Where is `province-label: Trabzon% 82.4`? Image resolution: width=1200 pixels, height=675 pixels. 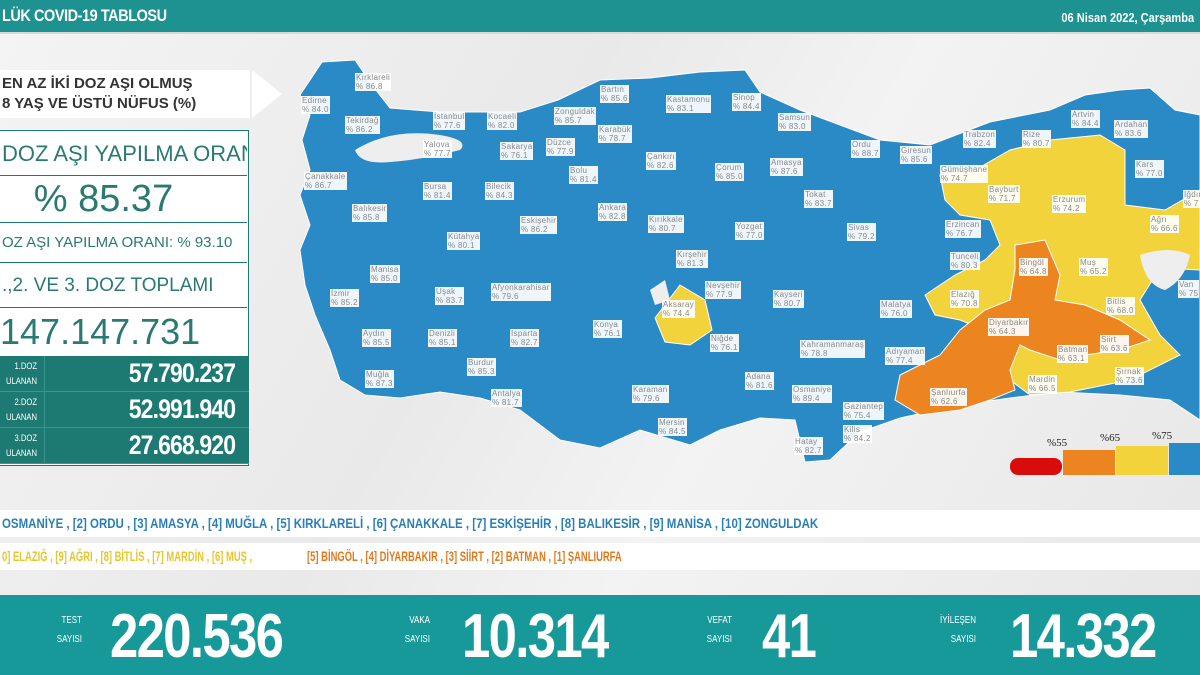 province-label: Trabzon% 82.4 is located at coordinates (980, 139).